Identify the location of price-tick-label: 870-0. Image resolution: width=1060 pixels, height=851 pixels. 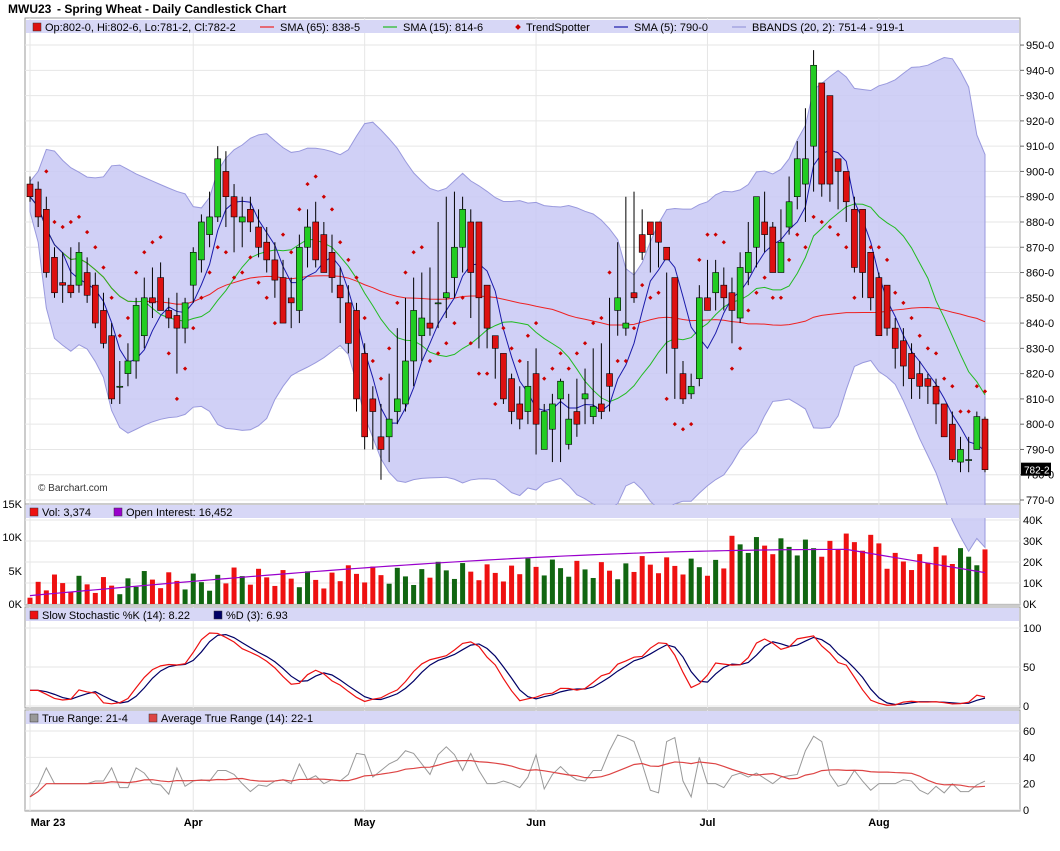
(1040, 248).